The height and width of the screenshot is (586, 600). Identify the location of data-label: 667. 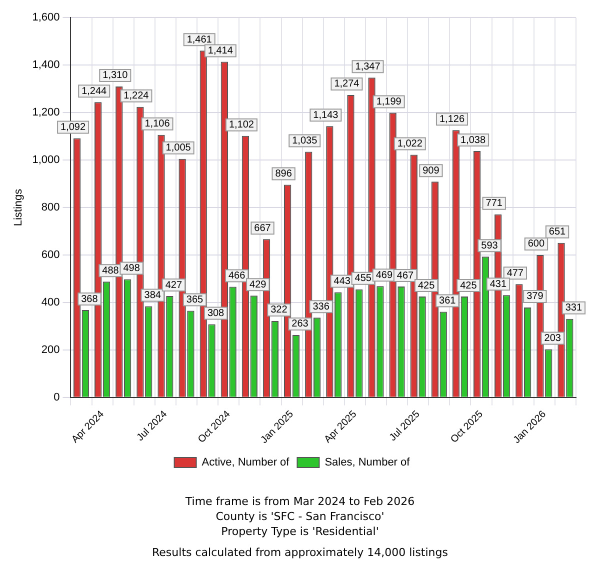
(263, 228).